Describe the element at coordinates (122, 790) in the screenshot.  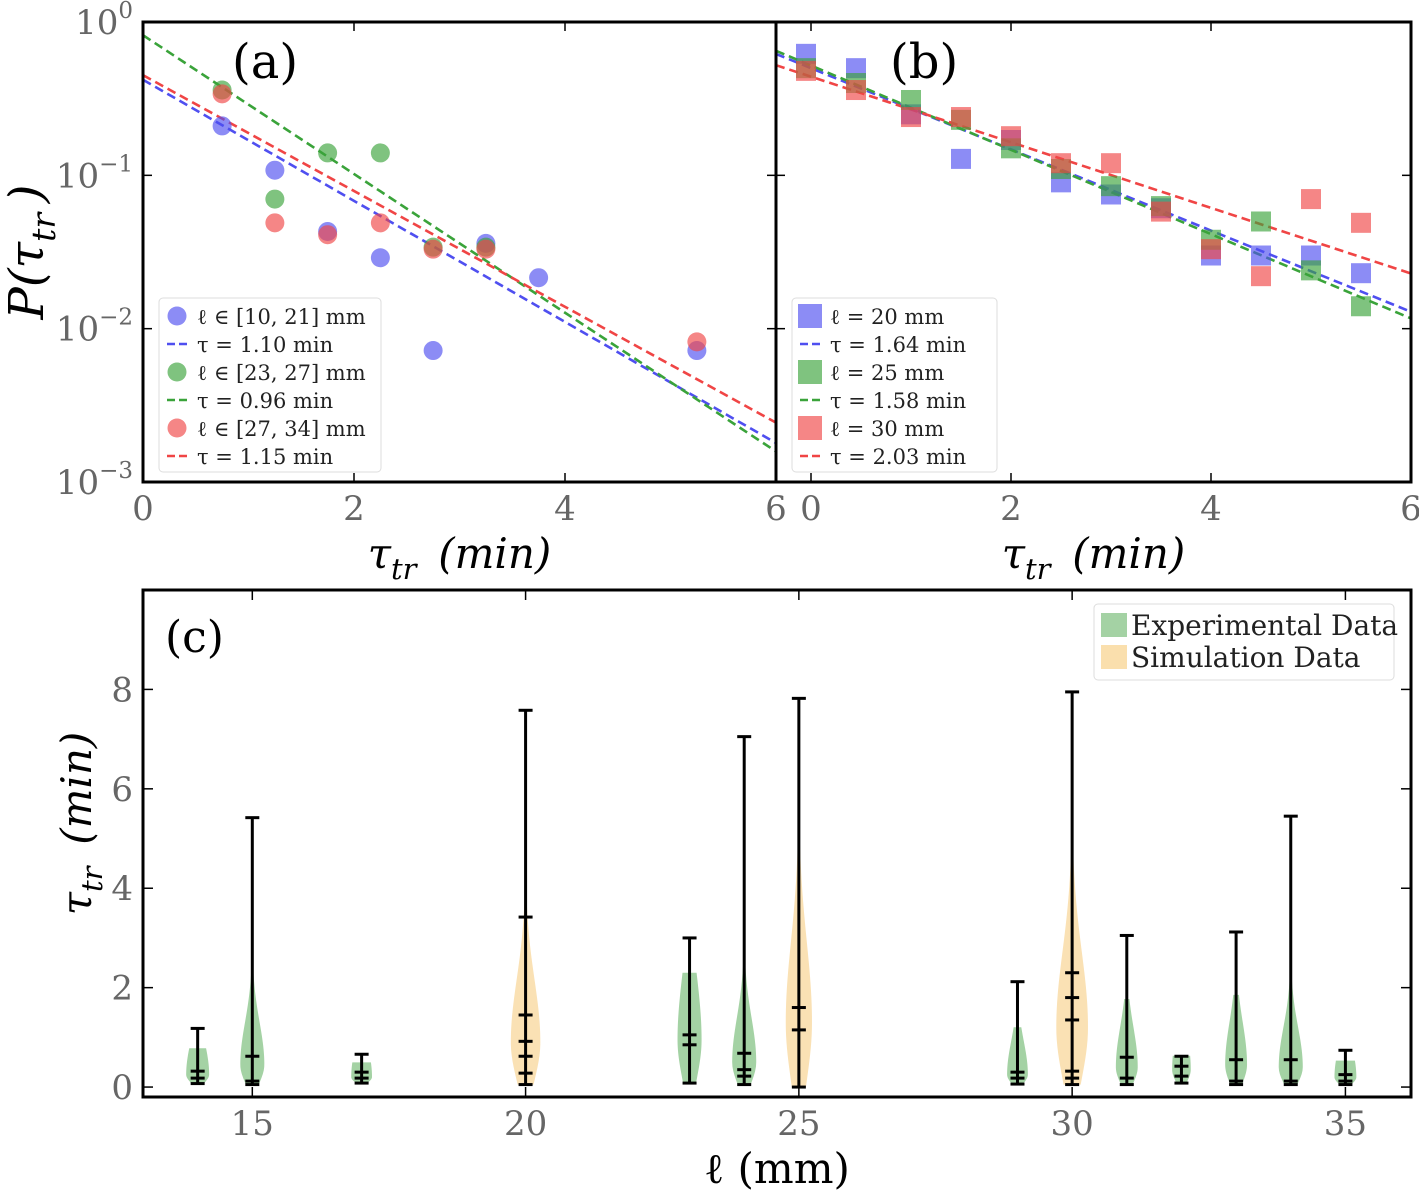
I see `y-tick-label-c-3: 6` at that location.